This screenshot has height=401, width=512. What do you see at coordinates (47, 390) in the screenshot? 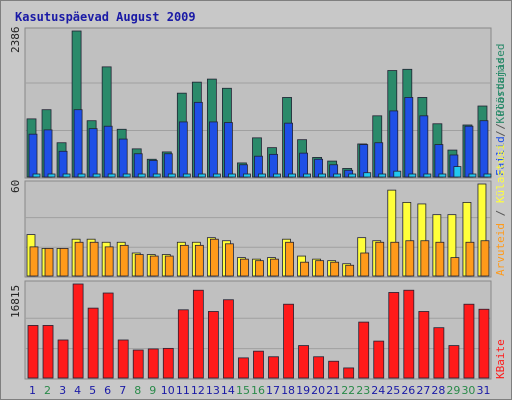
I see `x-tick-label-2: 2` at bounding box center [47, 390].